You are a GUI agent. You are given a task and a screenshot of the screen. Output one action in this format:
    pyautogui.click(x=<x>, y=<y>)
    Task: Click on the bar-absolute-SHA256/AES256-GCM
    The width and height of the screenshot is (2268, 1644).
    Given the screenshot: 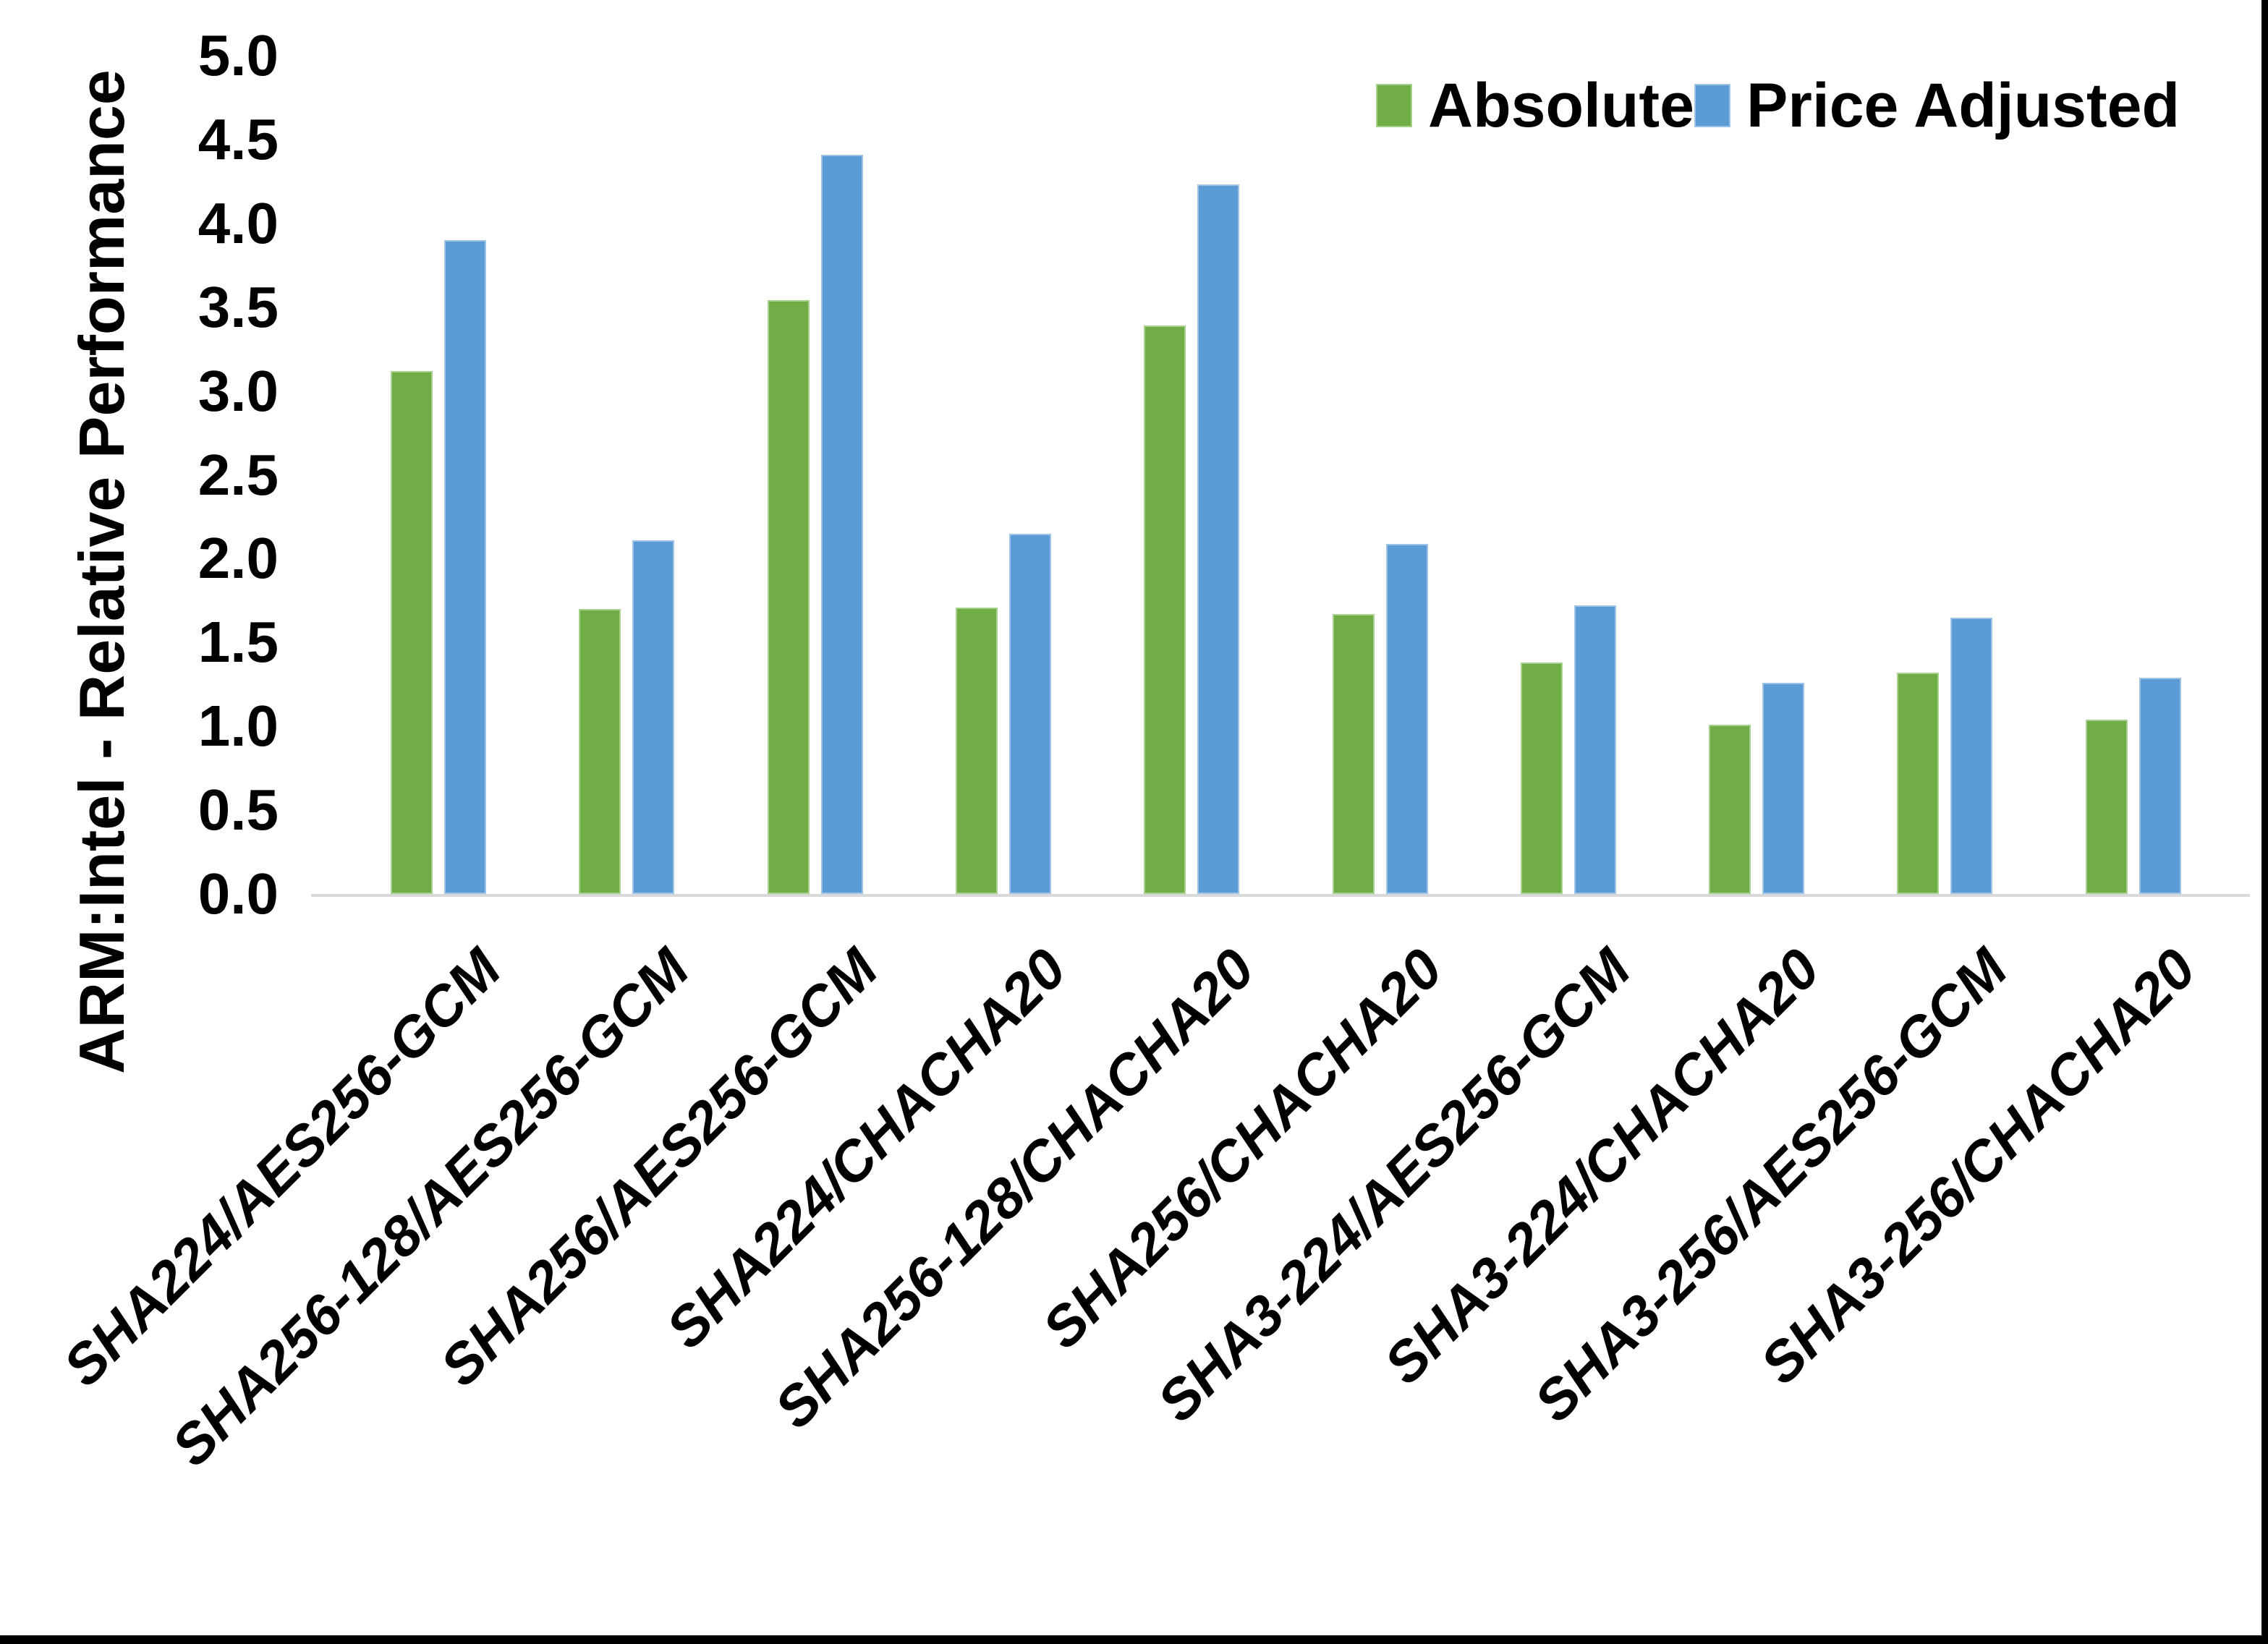 What is the action you would take?
    pyautogui.click(x=788, y=597)
    